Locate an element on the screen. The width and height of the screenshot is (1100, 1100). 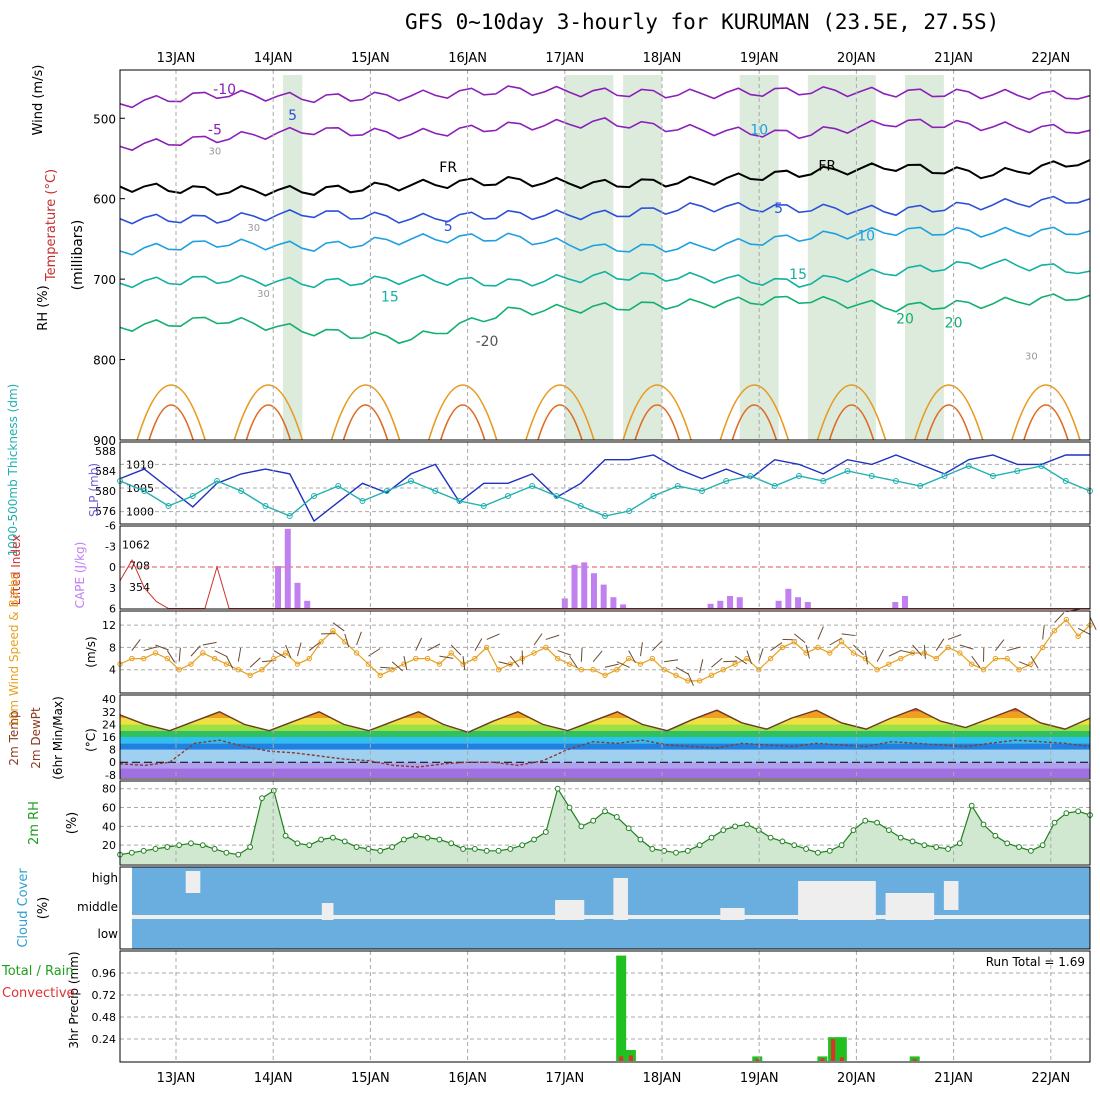
rh-shading is located at coordinates (841, 257).